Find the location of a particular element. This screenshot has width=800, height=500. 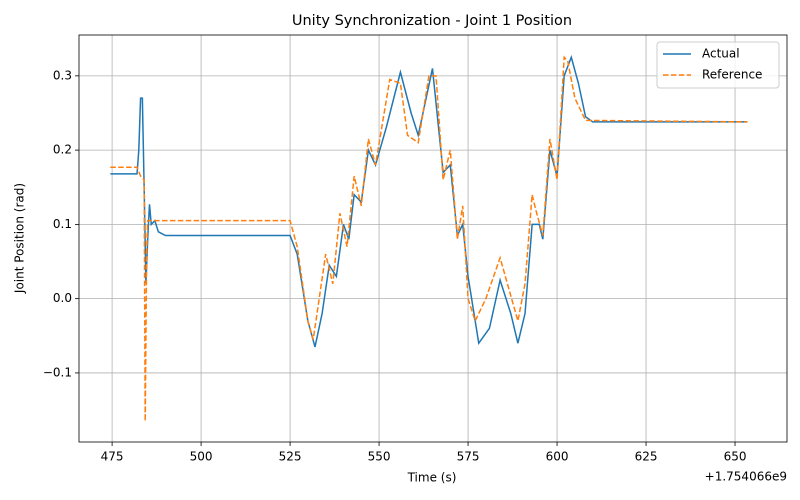

x-tick-label: 500 is located at coordinates (201, 457).